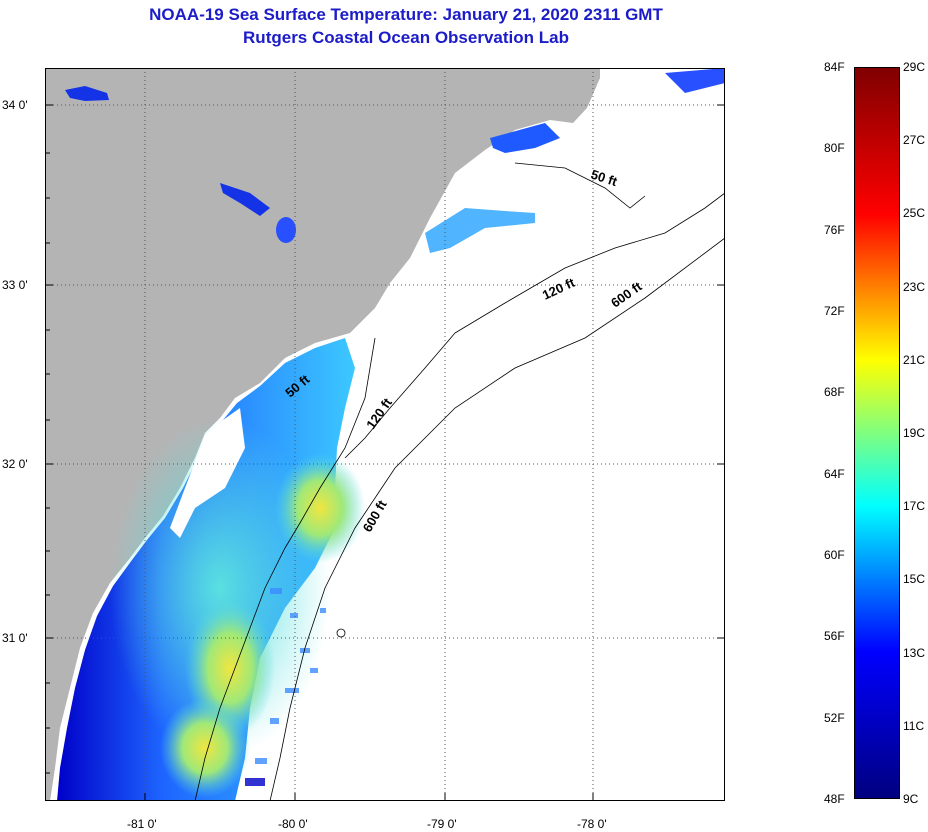 The height and width of the screenshot is (832, 928). What do you see at coordinates (914, 652) in the screenshot?
I see `colorbar-label-celsius: 13C` at bounding box center [914, 652].